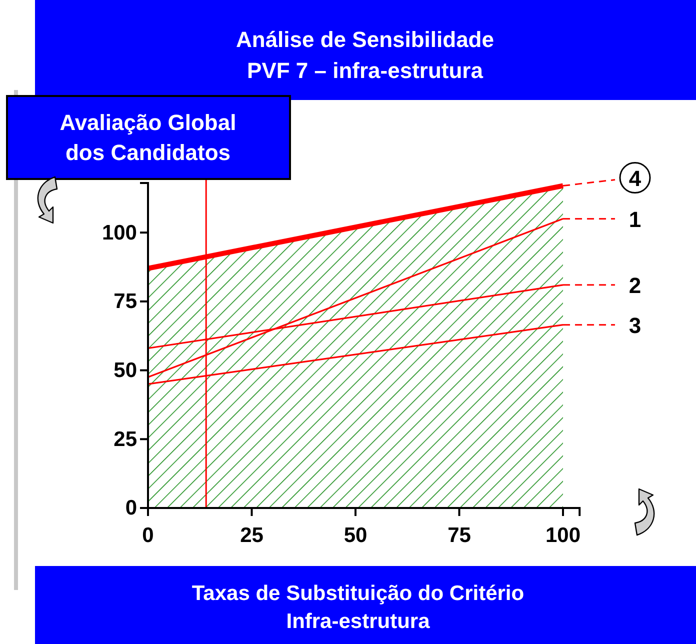 This screenshot has width=696, height=644. Describe the element at coordinates (635, 325) in the screenshot. I see `legend-label: 3` at that location.